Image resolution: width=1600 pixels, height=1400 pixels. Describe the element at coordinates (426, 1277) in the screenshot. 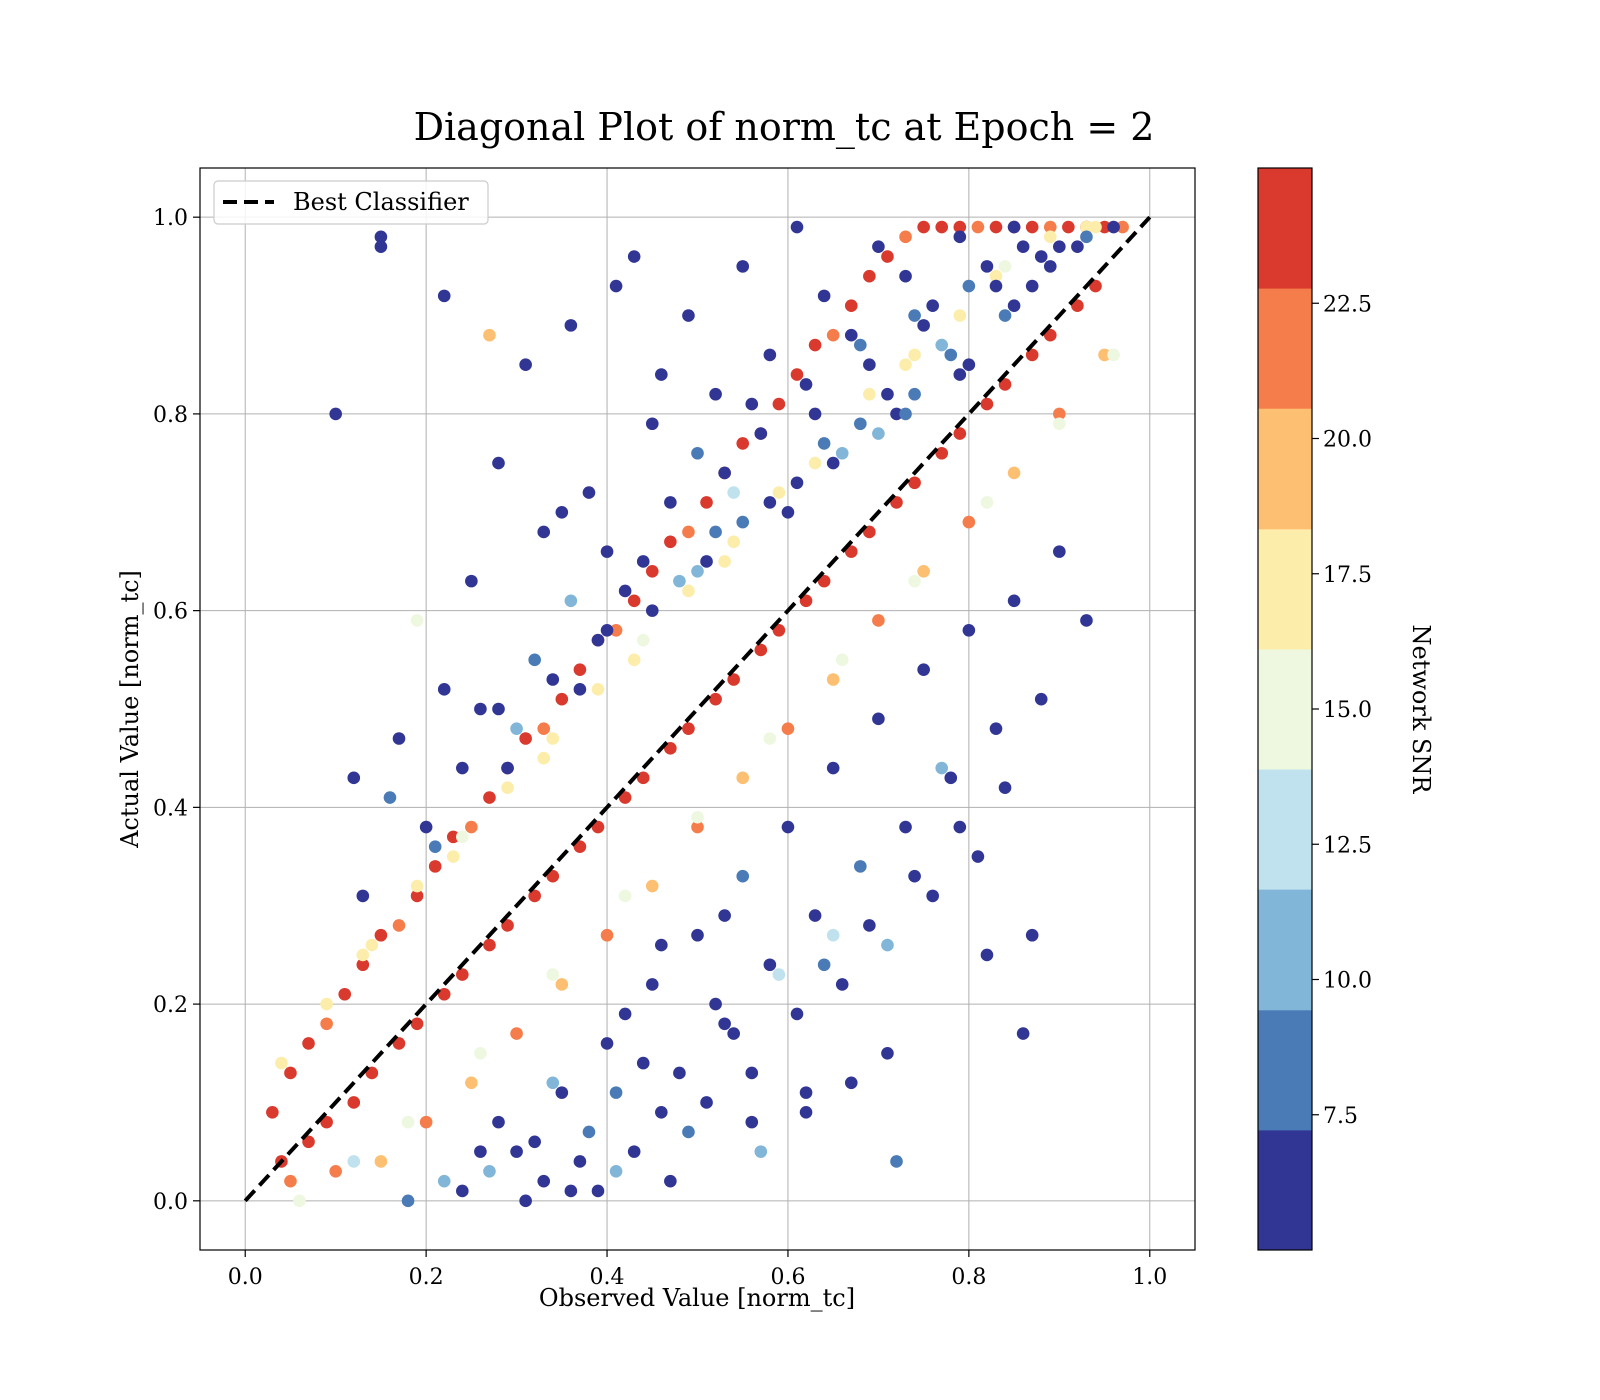

I see `x-tick-label: 0.2` at that location.